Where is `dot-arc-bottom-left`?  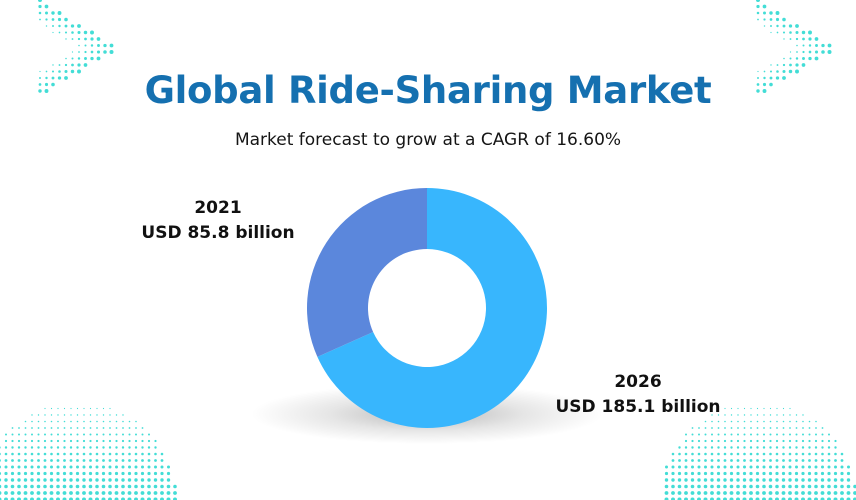 dot-arc-bottom-left is located at coordinates (88, 453).